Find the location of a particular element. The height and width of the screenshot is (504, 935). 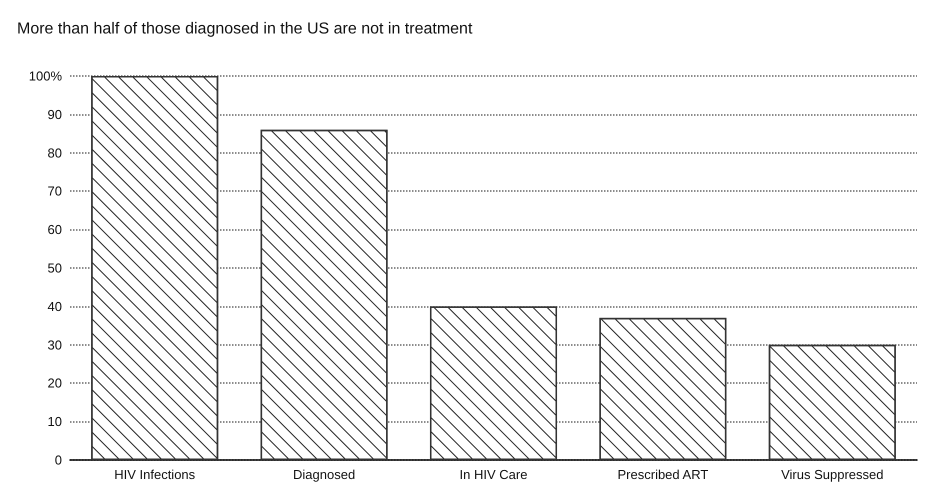

y-tick-label: 70 is located at coordinates (55, 191).